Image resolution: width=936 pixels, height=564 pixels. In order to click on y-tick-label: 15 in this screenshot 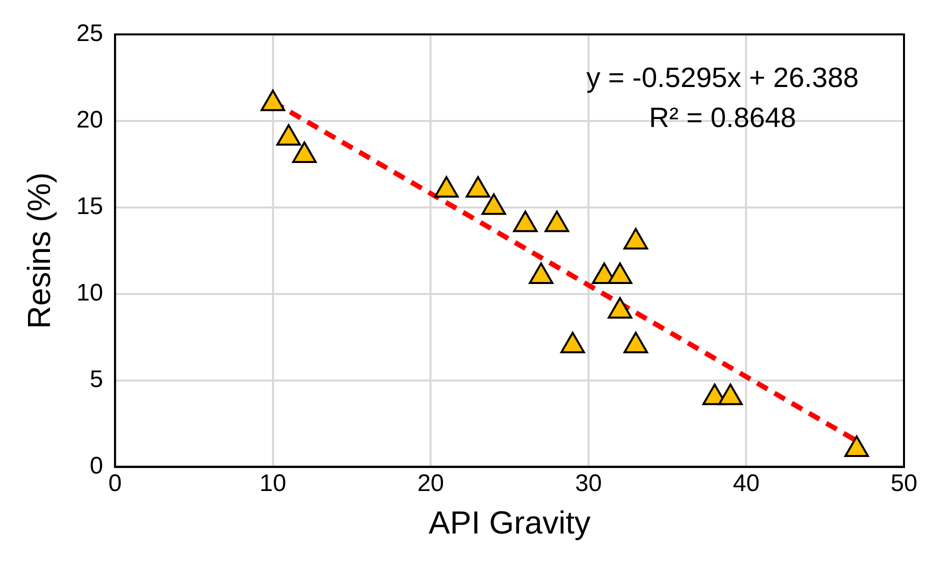, I will do `click(90, 206)`.